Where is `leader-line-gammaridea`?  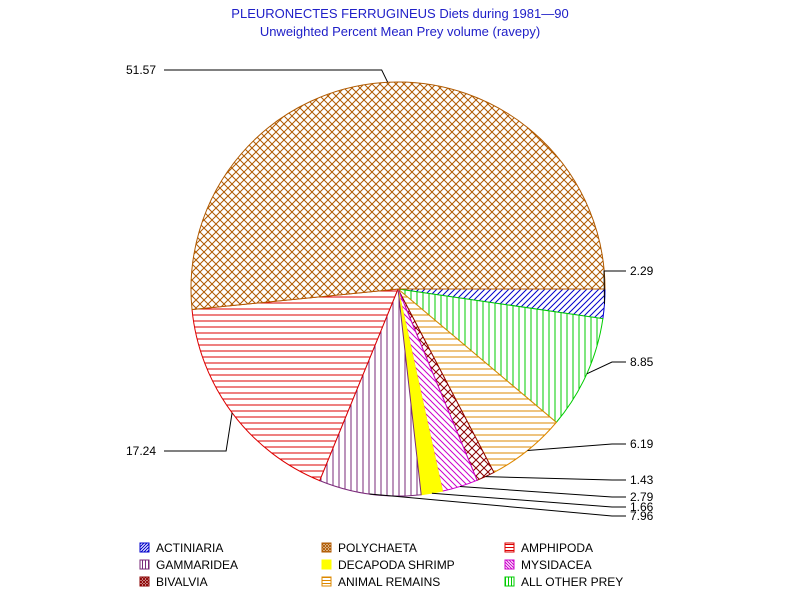
leader-line-gammaridea is located at coordinates (497, 505).